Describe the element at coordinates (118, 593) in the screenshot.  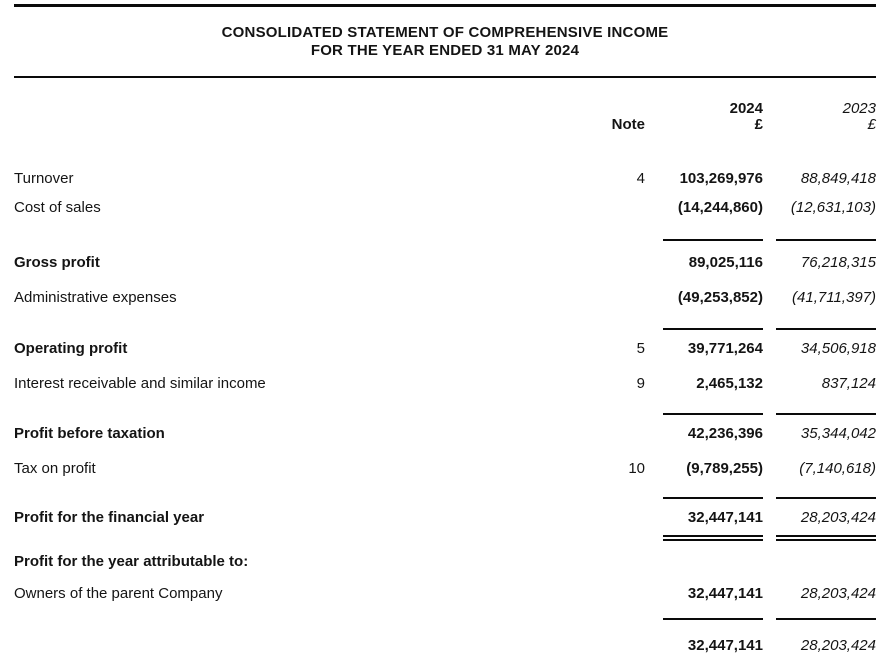
I see `row-label: Owners of the parent Company` at that location.